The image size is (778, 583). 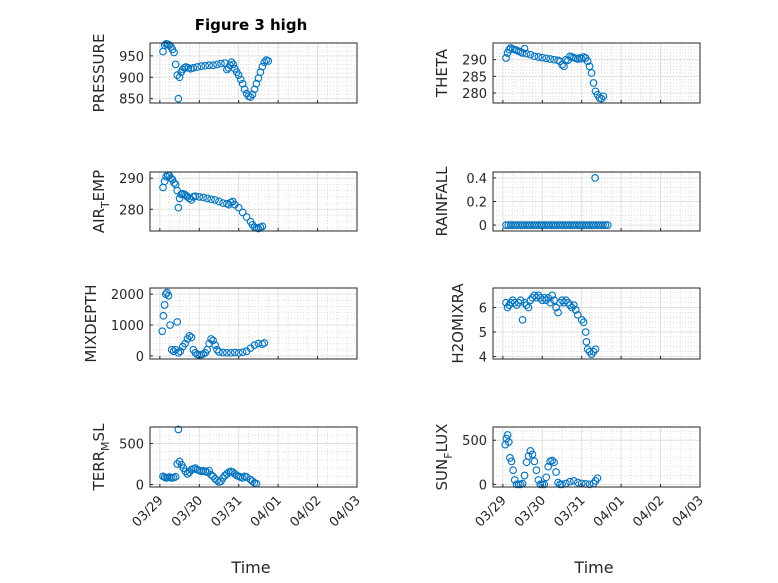 I want to click on panel-rainfall: 0 0.2 0.4 RAINFALL, so click(x=567, y=201).